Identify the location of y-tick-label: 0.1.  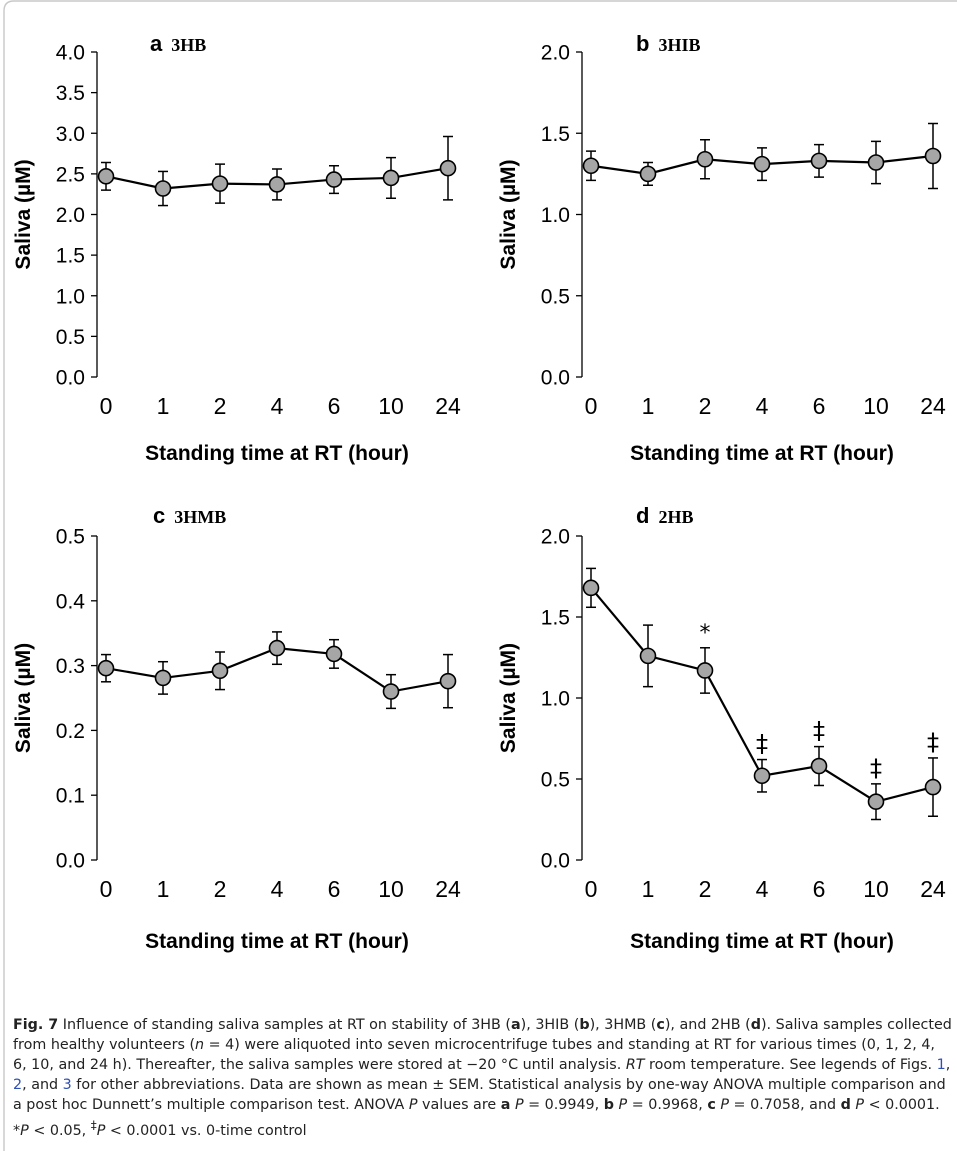
(70, 796).